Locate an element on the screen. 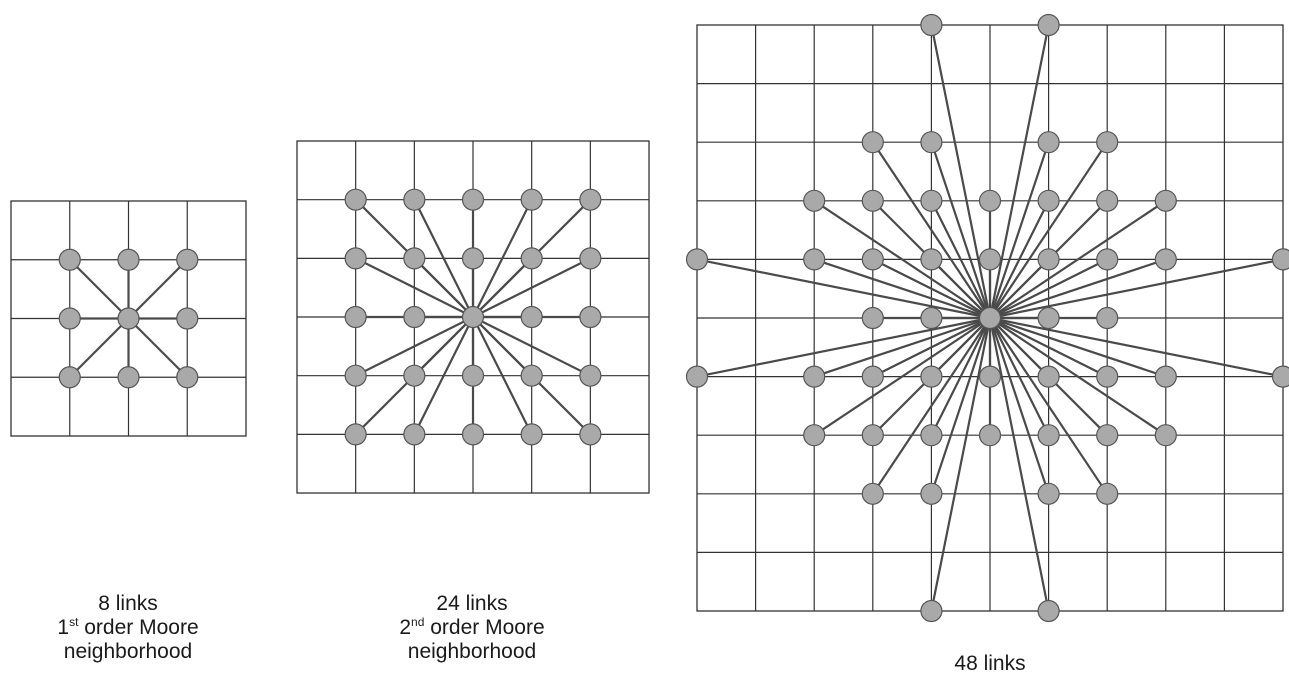 The image size is (1289, 679). caption-order-line: 2nd order Moore is located at coordinates (472, 628).